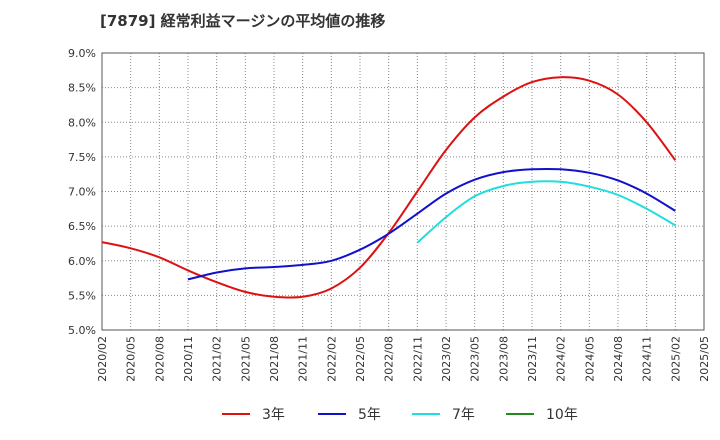 The width and height of the screenshot is (720, 440). What do you see at coordinates (589, 359) in the screenshot?
I see `x-tick-label: 2024/05` at bounding box center [589, 359].